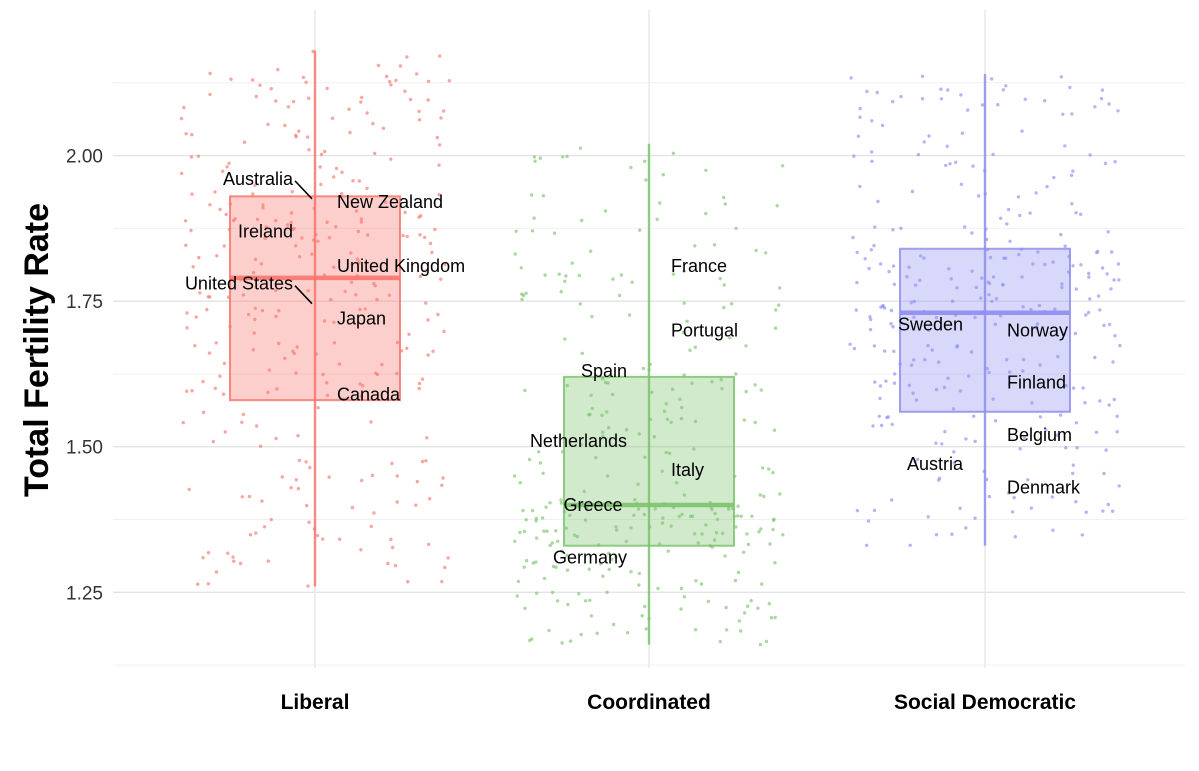  Describe the element at coordinates (699, 266) in the screenshot. I see `country-label: France` at that location.